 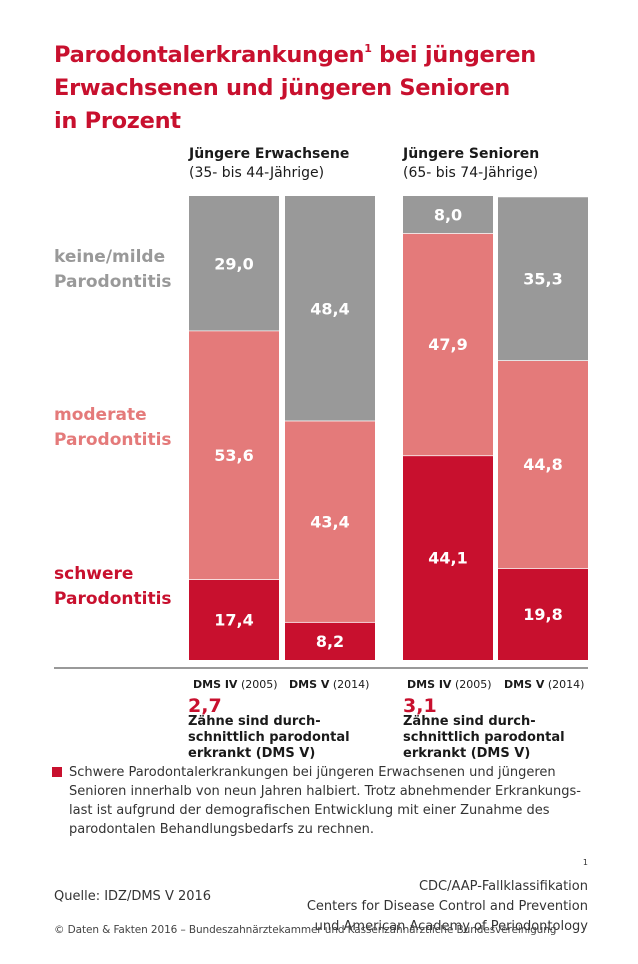 I want to click on data-label-moderate-3: 47,9, so click(x=447, y=344).